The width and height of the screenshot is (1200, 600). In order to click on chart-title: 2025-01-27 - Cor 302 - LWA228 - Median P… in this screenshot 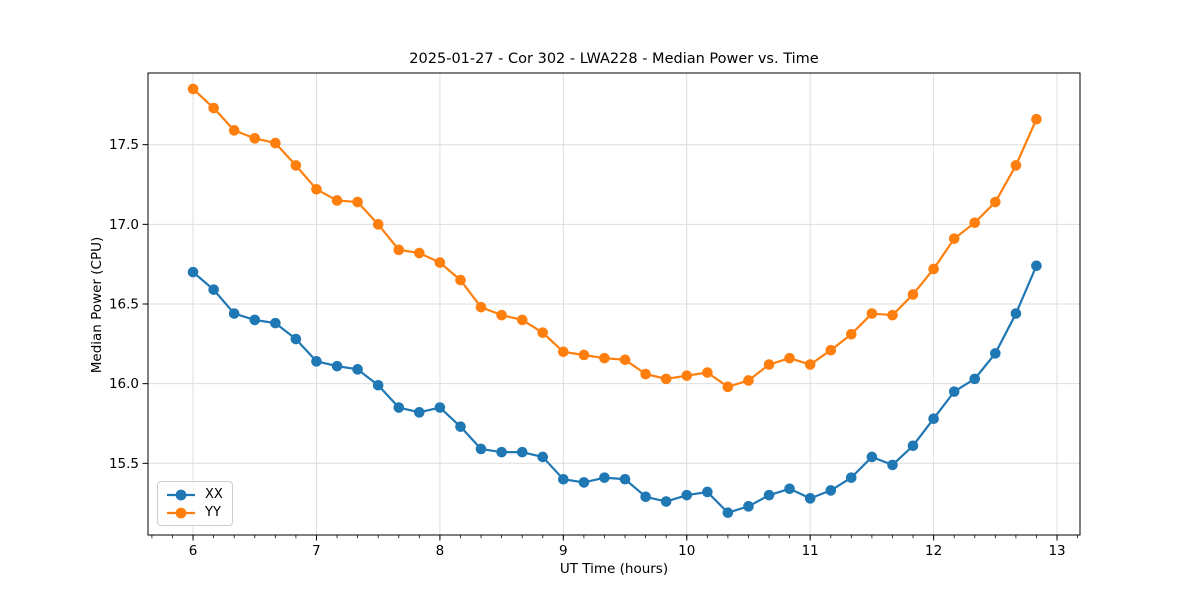, I will do `click(614, 59)`.